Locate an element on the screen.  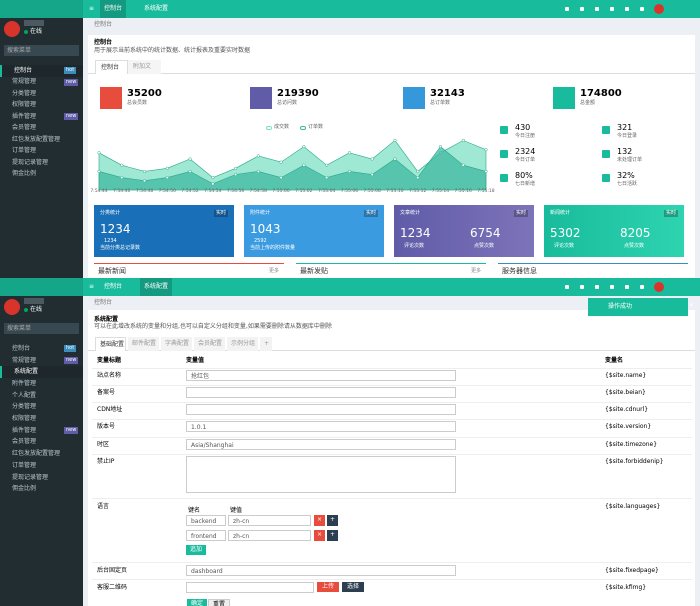
card-sub: 2592 is located at coordinates (260, 241).